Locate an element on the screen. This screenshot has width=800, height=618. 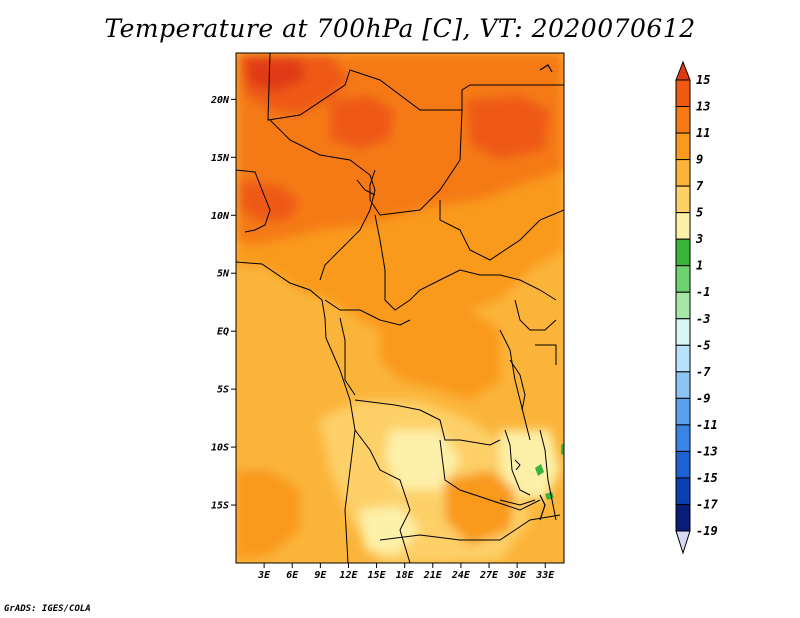
lon-tick-label: 33E is located at coordinates (545, 575).